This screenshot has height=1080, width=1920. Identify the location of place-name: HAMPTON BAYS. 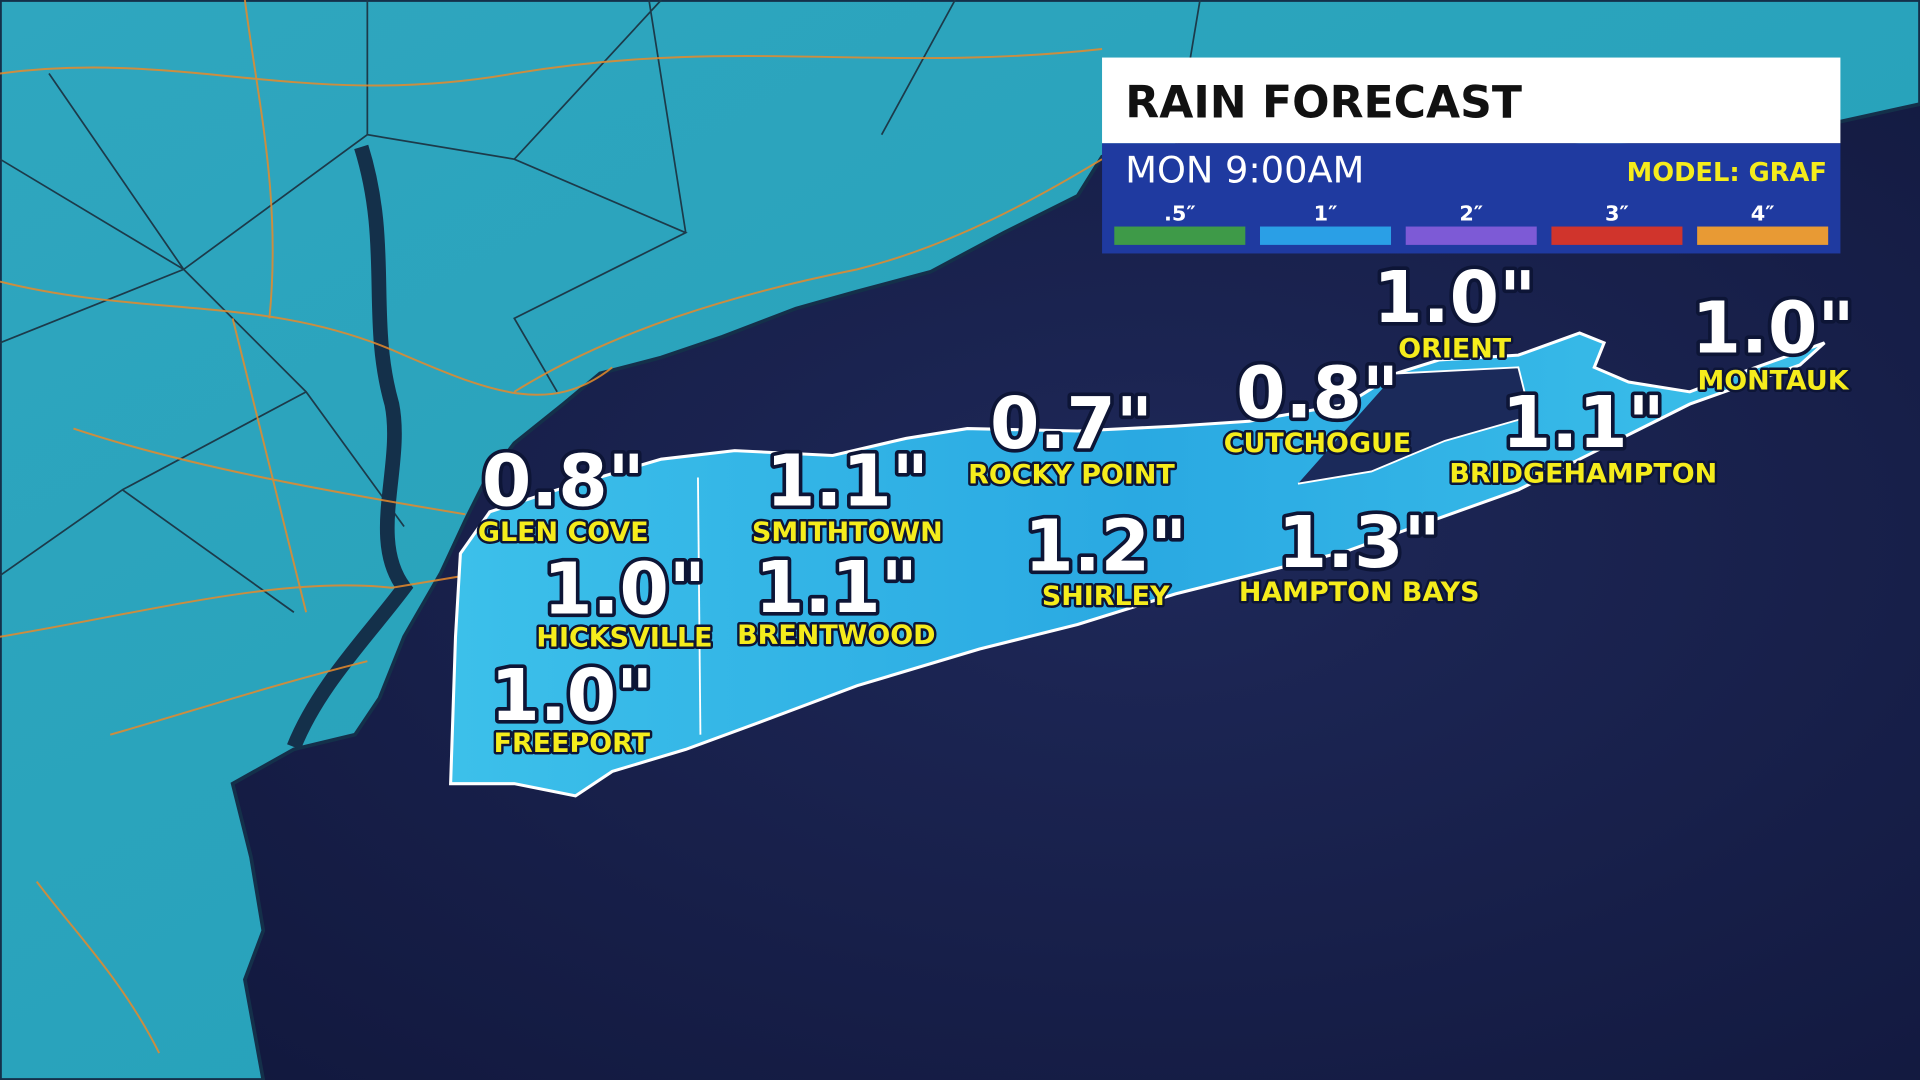
(1359, 592).